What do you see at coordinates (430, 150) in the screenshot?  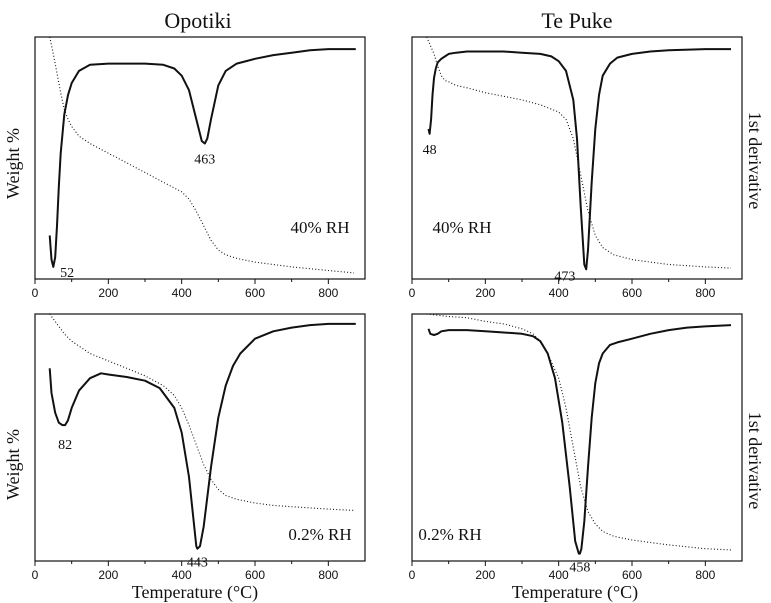 I see `peak-label: 48` at bounding box center [430, 150].